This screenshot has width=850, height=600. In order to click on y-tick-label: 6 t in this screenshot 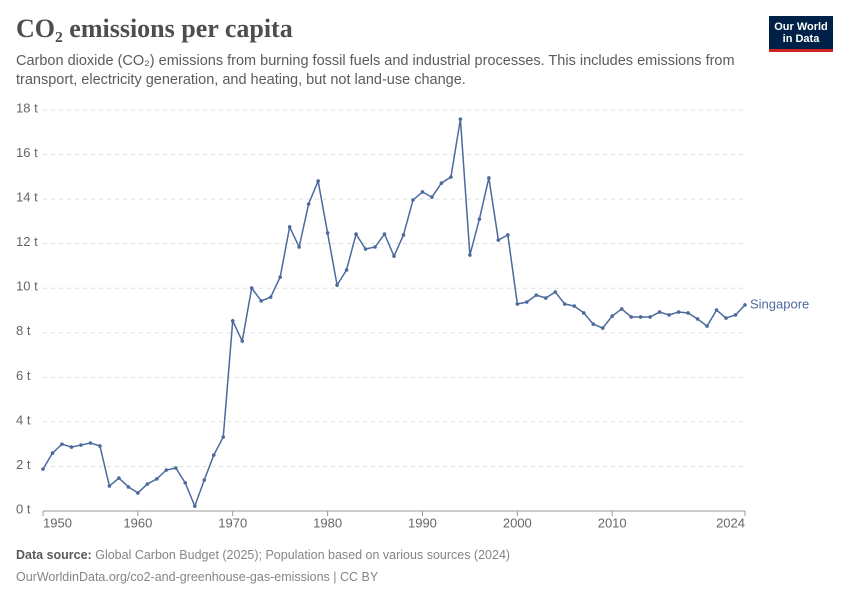, I will do `click(23, 375)`.